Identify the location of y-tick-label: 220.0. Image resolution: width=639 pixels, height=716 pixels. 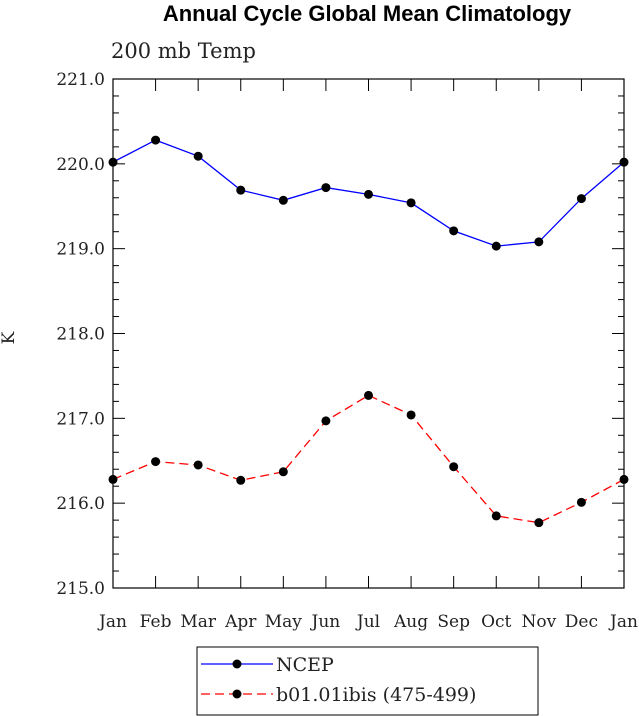
(80, 165).